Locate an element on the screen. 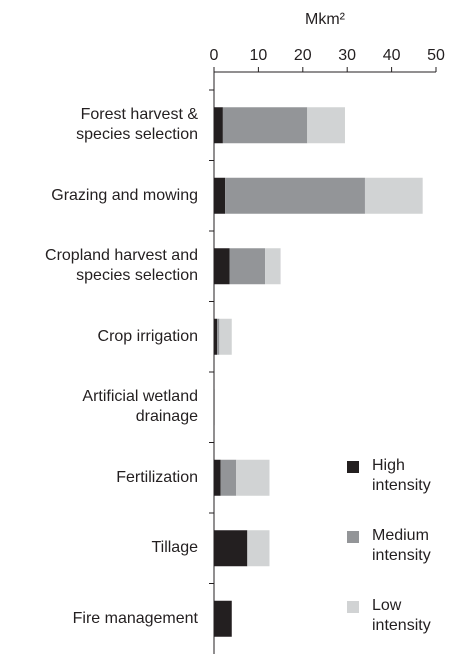 This screenshot has height=654, width=459. y-tick-label: Tillage is located at coordinates (174, 548).